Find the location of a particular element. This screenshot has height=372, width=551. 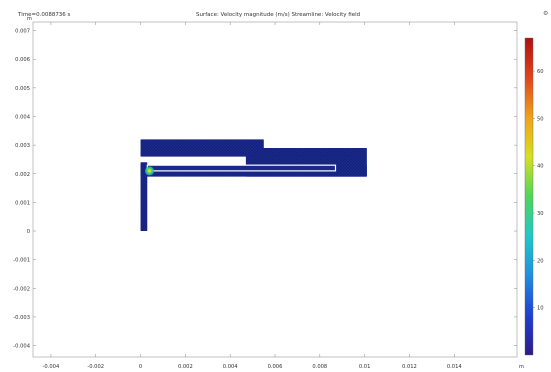

x-tick-label: 0.014 is located at coordinates (455, 367).